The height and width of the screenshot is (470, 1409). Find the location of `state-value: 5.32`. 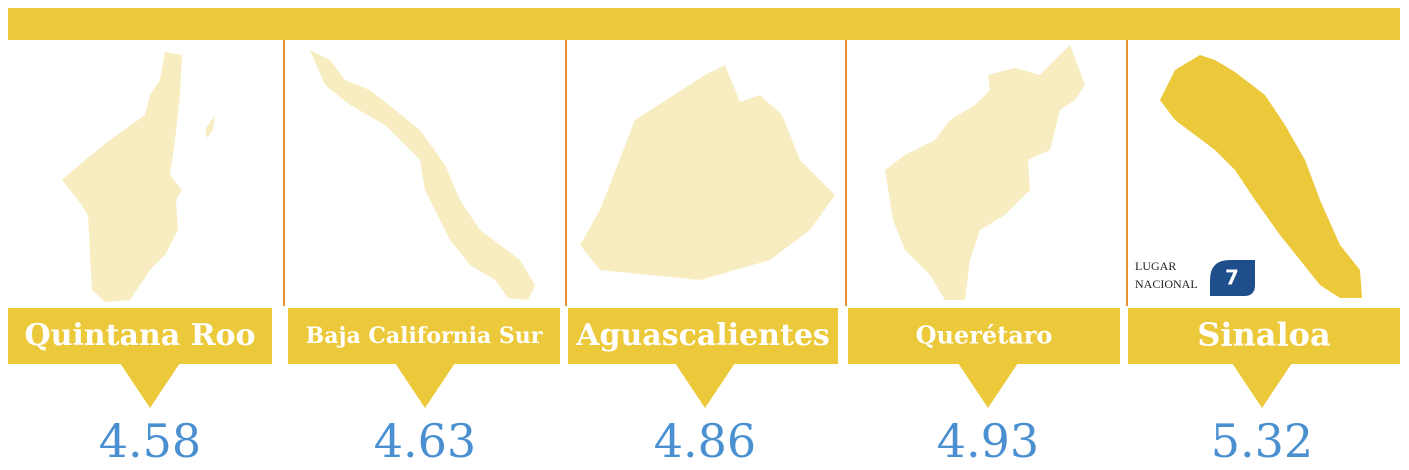

state-value: 5.32 is located at coordinates (1262, 441).